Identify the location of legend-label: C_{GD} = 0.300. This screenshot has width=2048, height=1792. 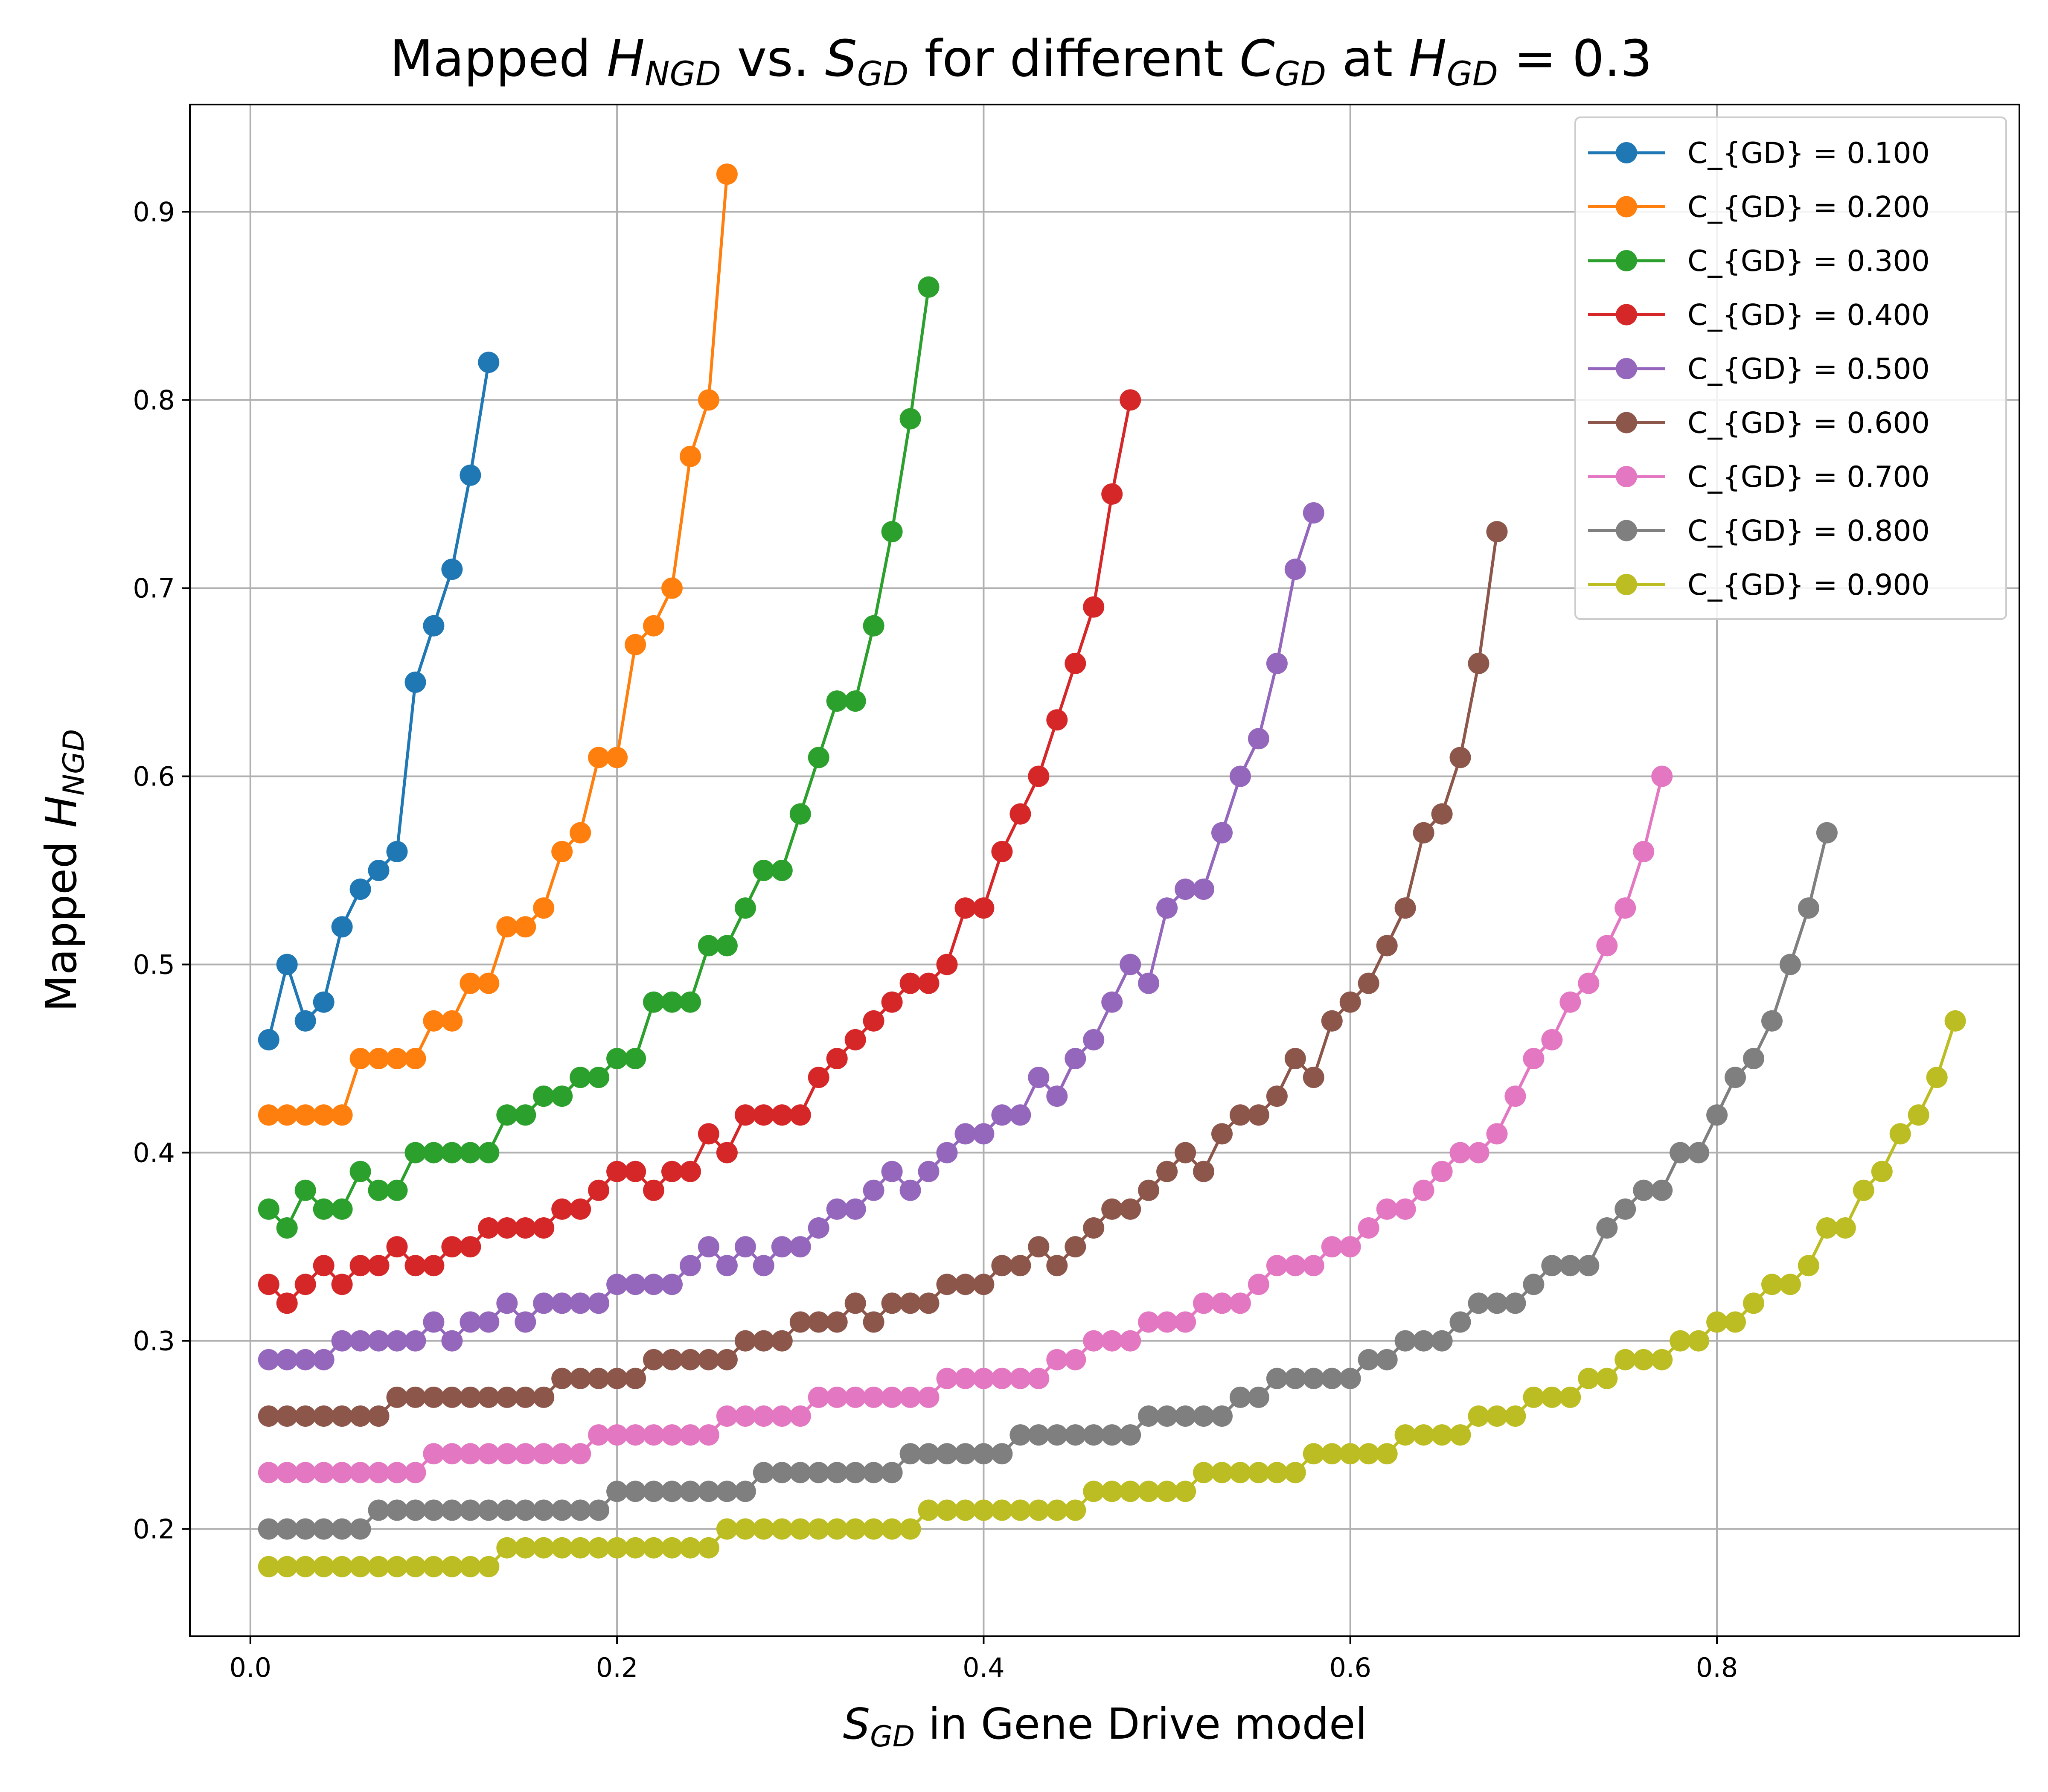
(1809, 261).